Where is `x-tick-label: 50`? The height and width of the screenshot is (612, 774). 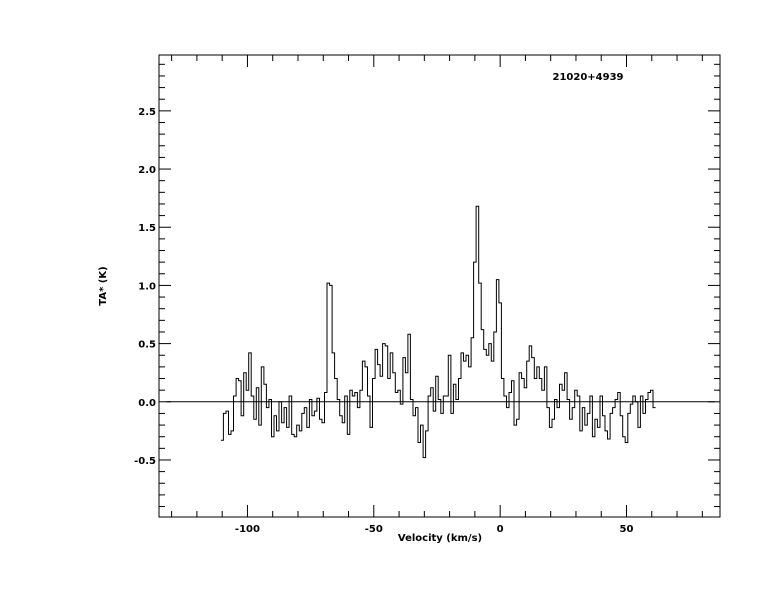 x-tick-label: 50 is located at coordinates (627, 529).